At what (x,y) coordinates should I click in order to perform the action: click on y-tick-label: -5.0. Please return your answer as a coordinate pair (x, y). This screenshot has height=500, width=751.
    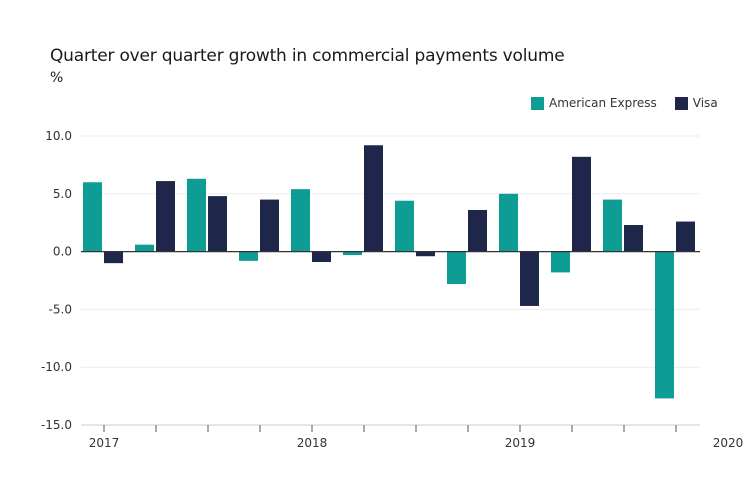
    Looking at the image, I should click on (60, 309).